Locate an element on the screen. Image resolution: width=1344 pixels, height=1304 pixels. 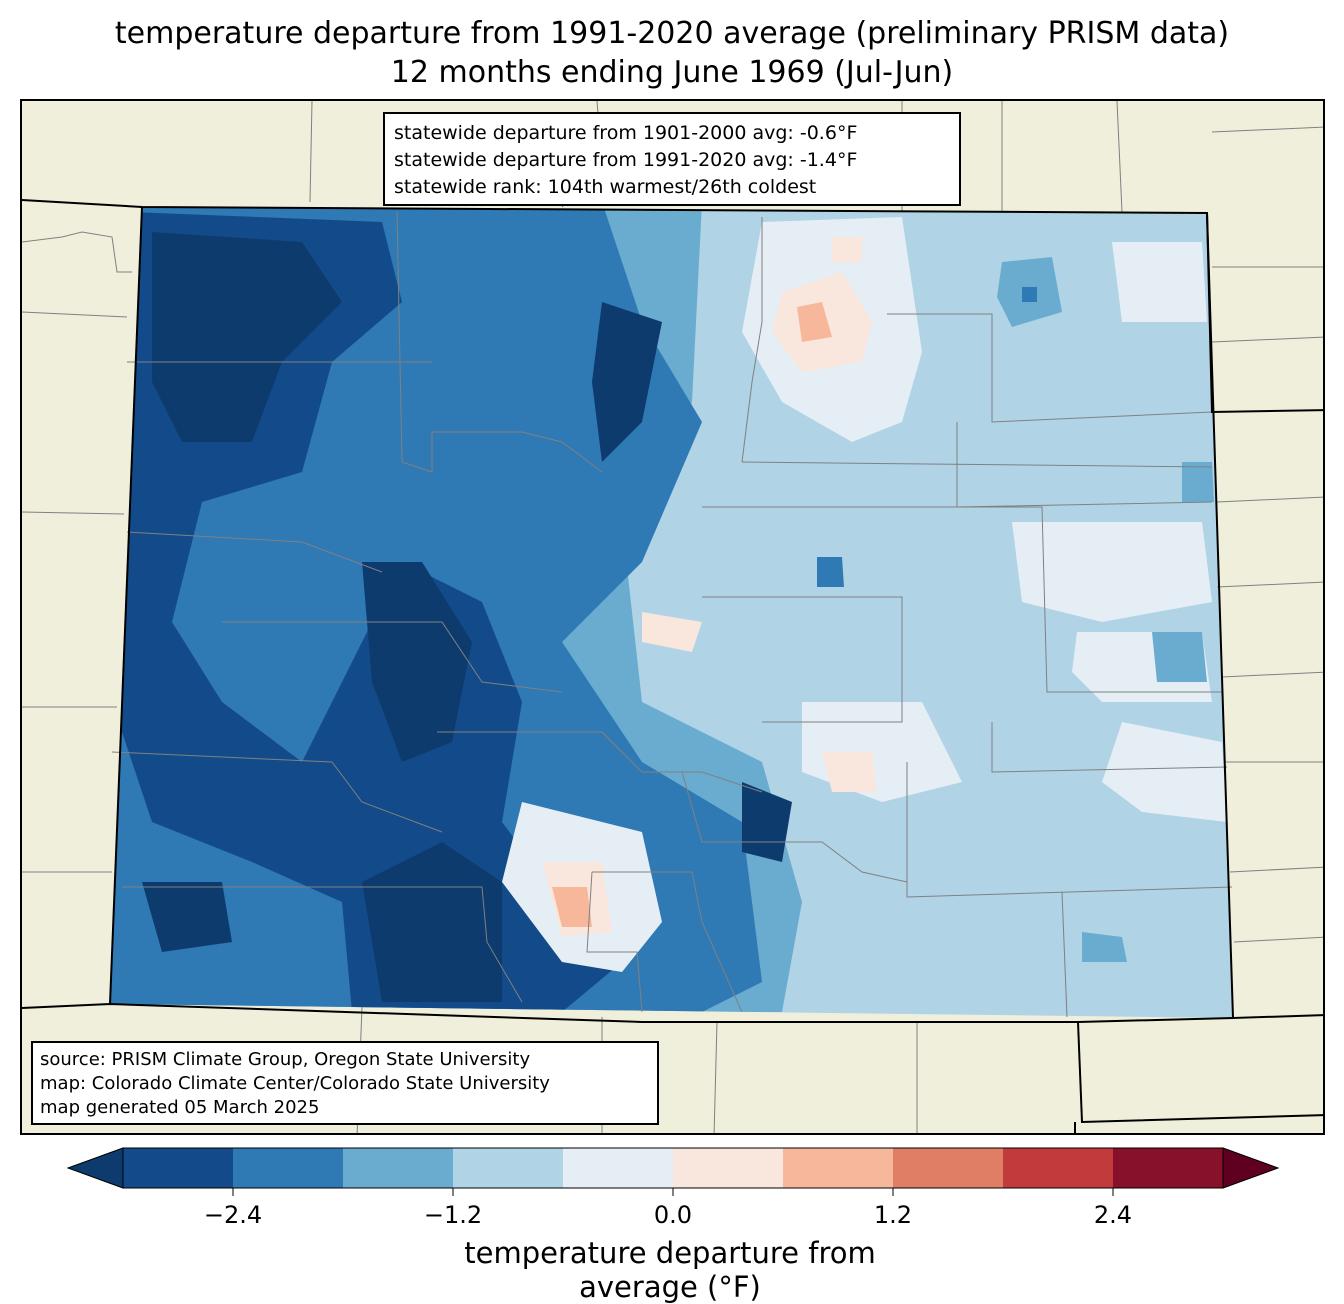
contour-east-warm is located at coordinates (709, 587).